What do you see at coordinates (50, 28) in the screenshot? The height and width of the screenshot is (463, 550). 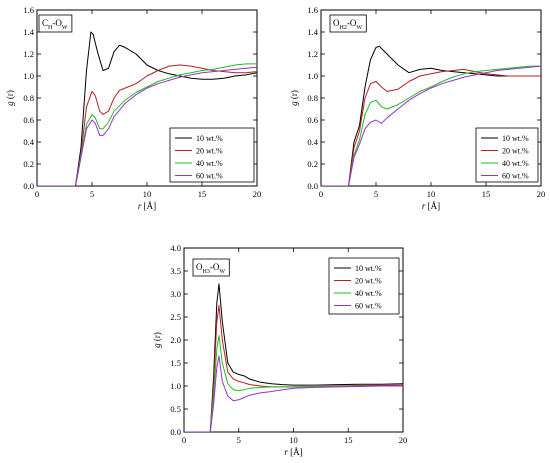 I see `title-subscript: H` at bounding box center [50, 28].